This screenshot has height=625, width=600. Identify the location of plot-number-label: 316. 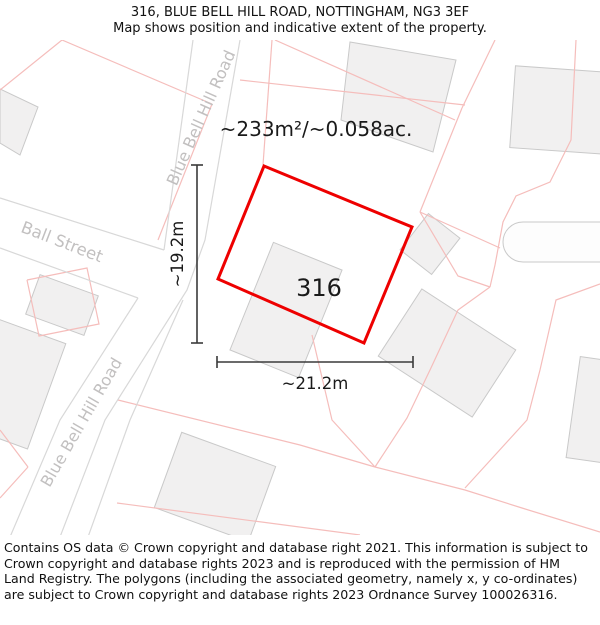
(319, 288).